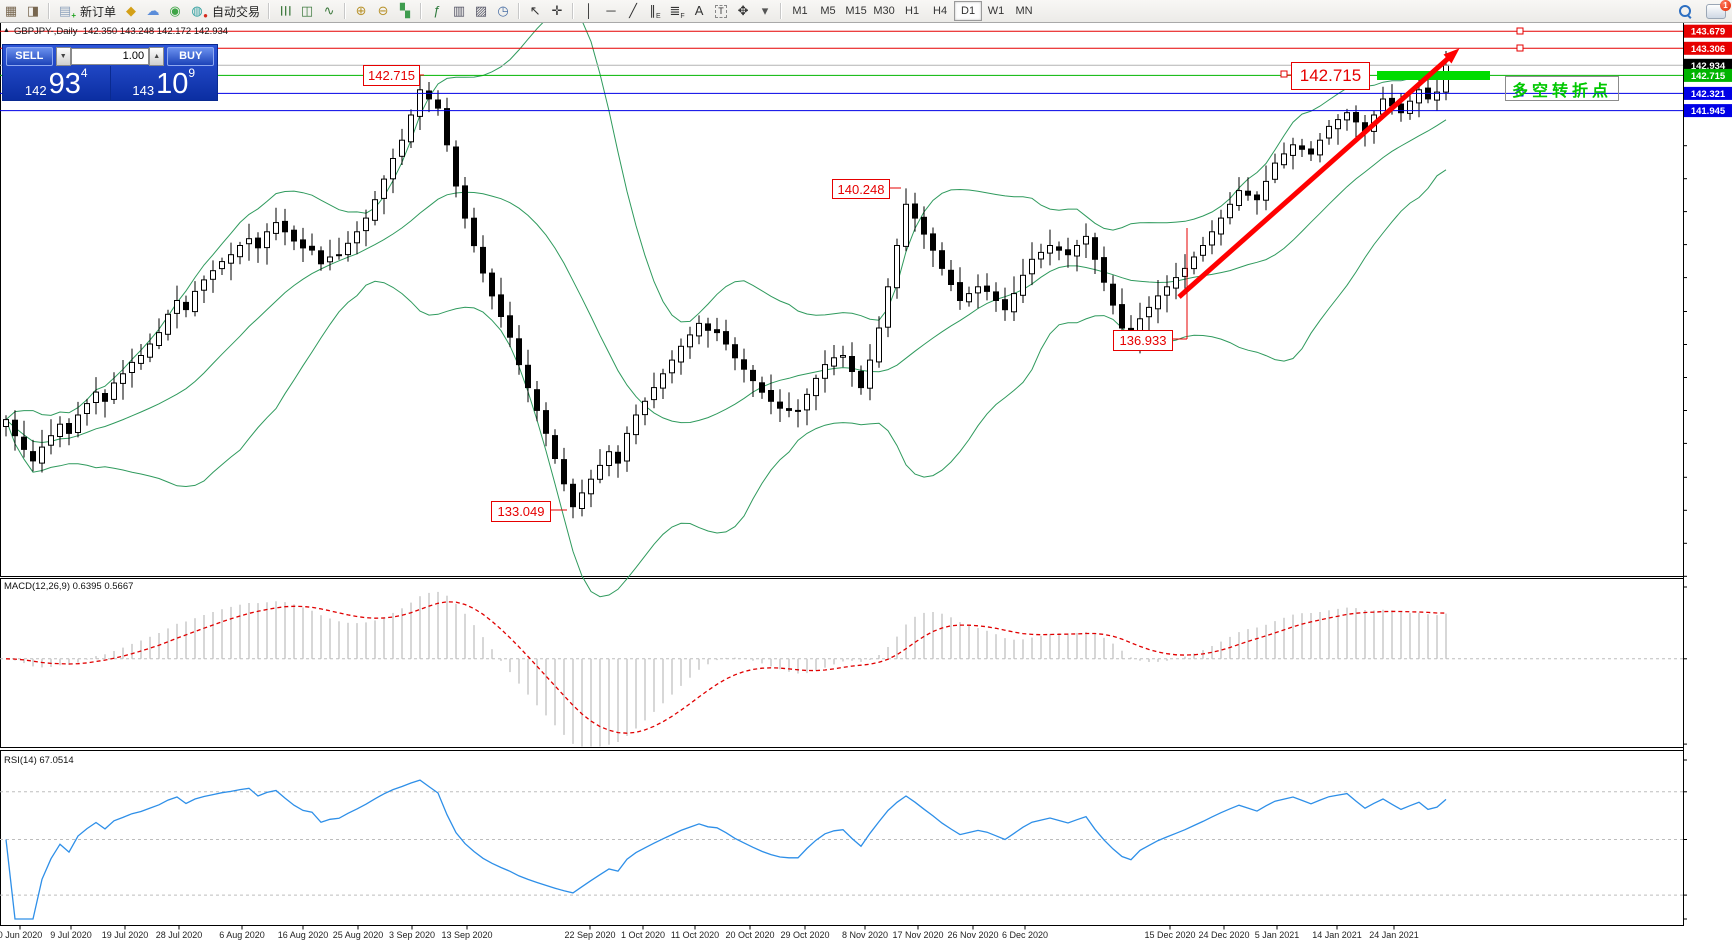  I want to click on date-label: 28 Jul 2020, so click(179, 935).